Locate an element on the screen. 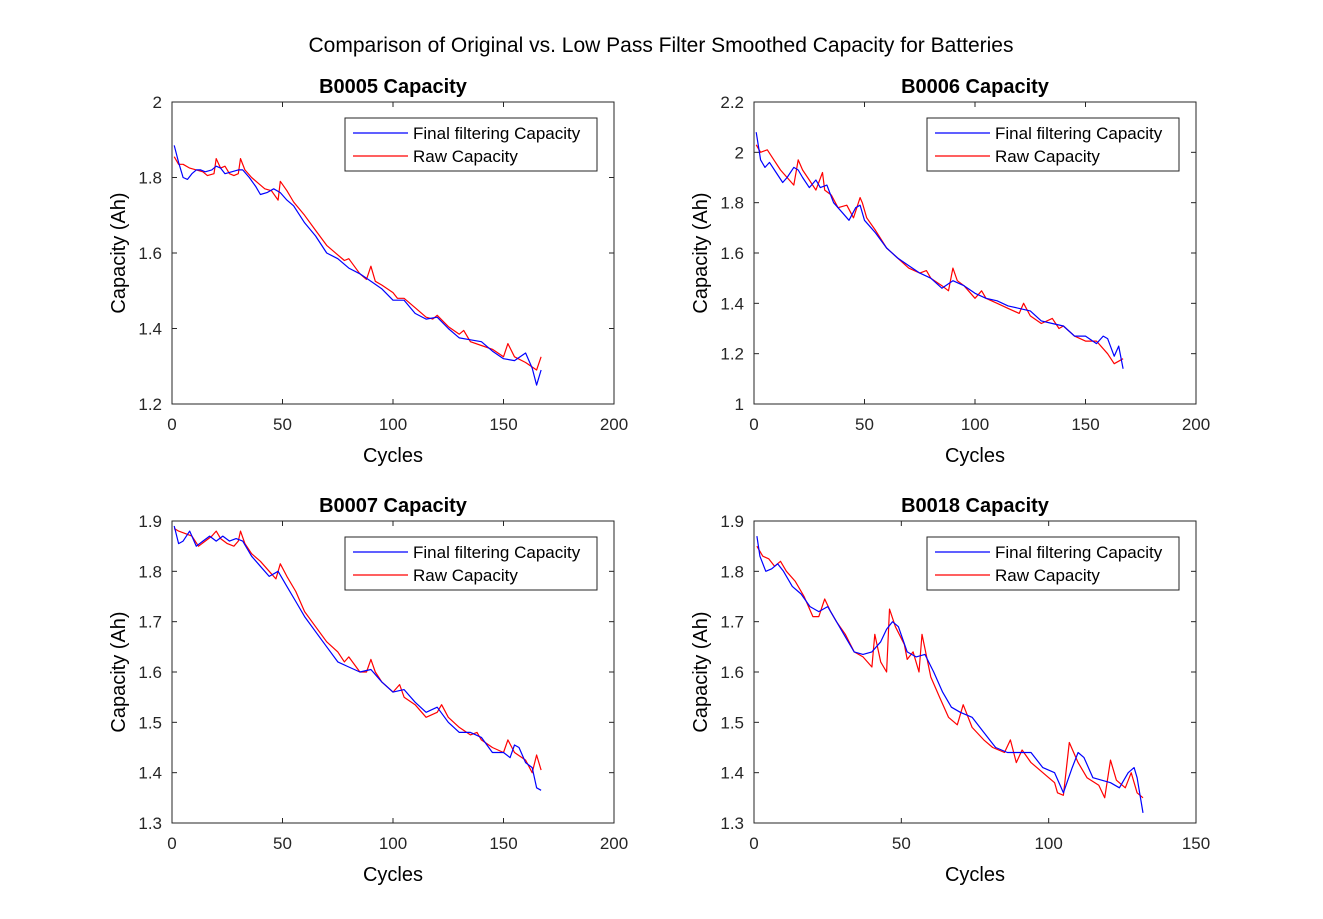  panel-title: B0006 Capacity is located at coordinates (975, 87).